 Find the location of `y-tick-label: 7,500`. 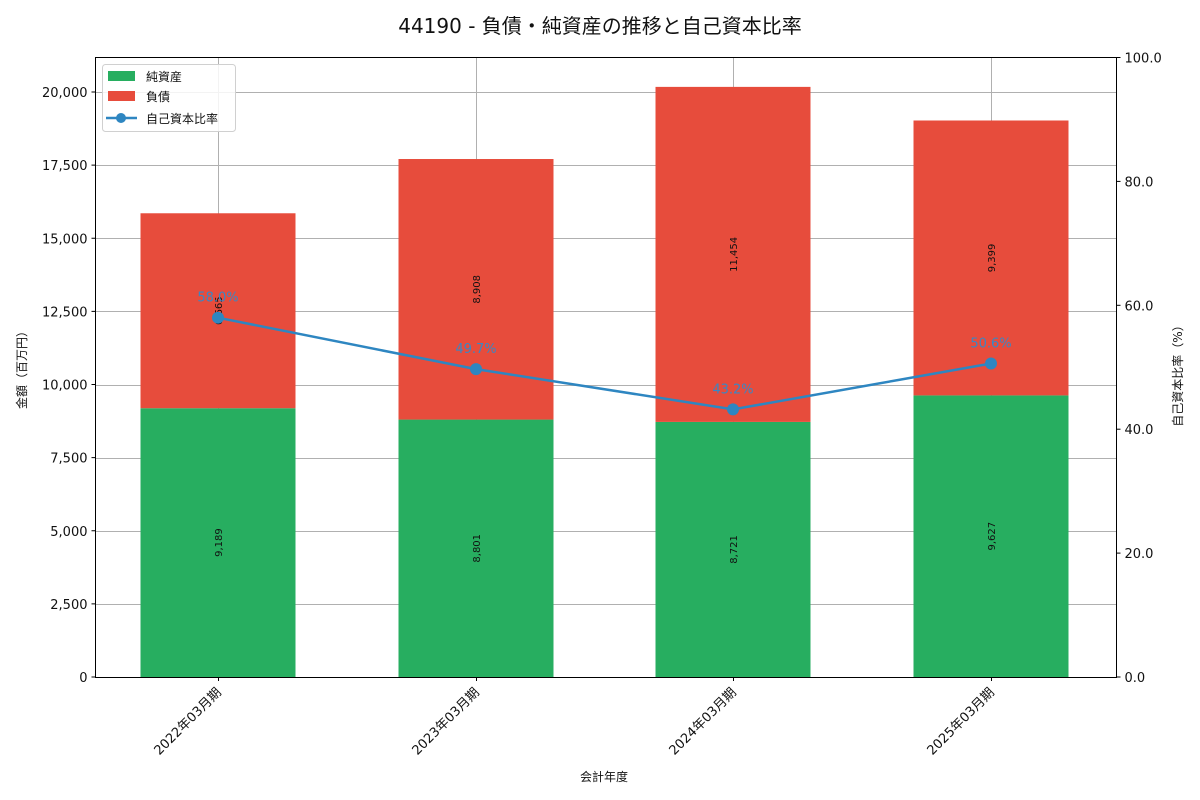

y-tick-label: 7,500 is located at coordinates (68, 459).